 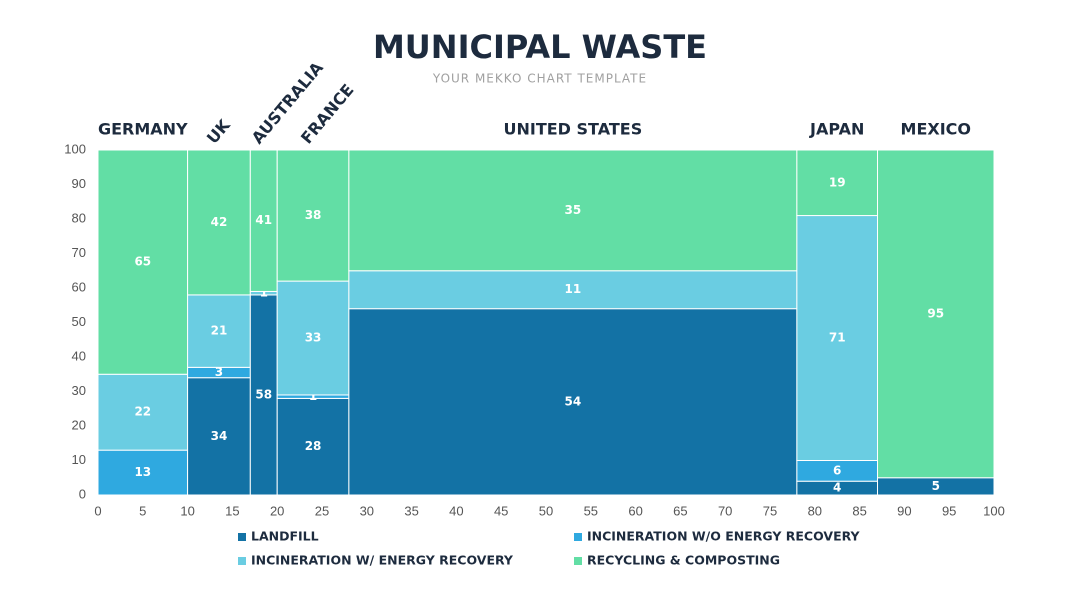 What do you see at coordinates (285, 536) in the screenshot?
I see `legend-label: LANDFILL` at bounding box center [285, 536].